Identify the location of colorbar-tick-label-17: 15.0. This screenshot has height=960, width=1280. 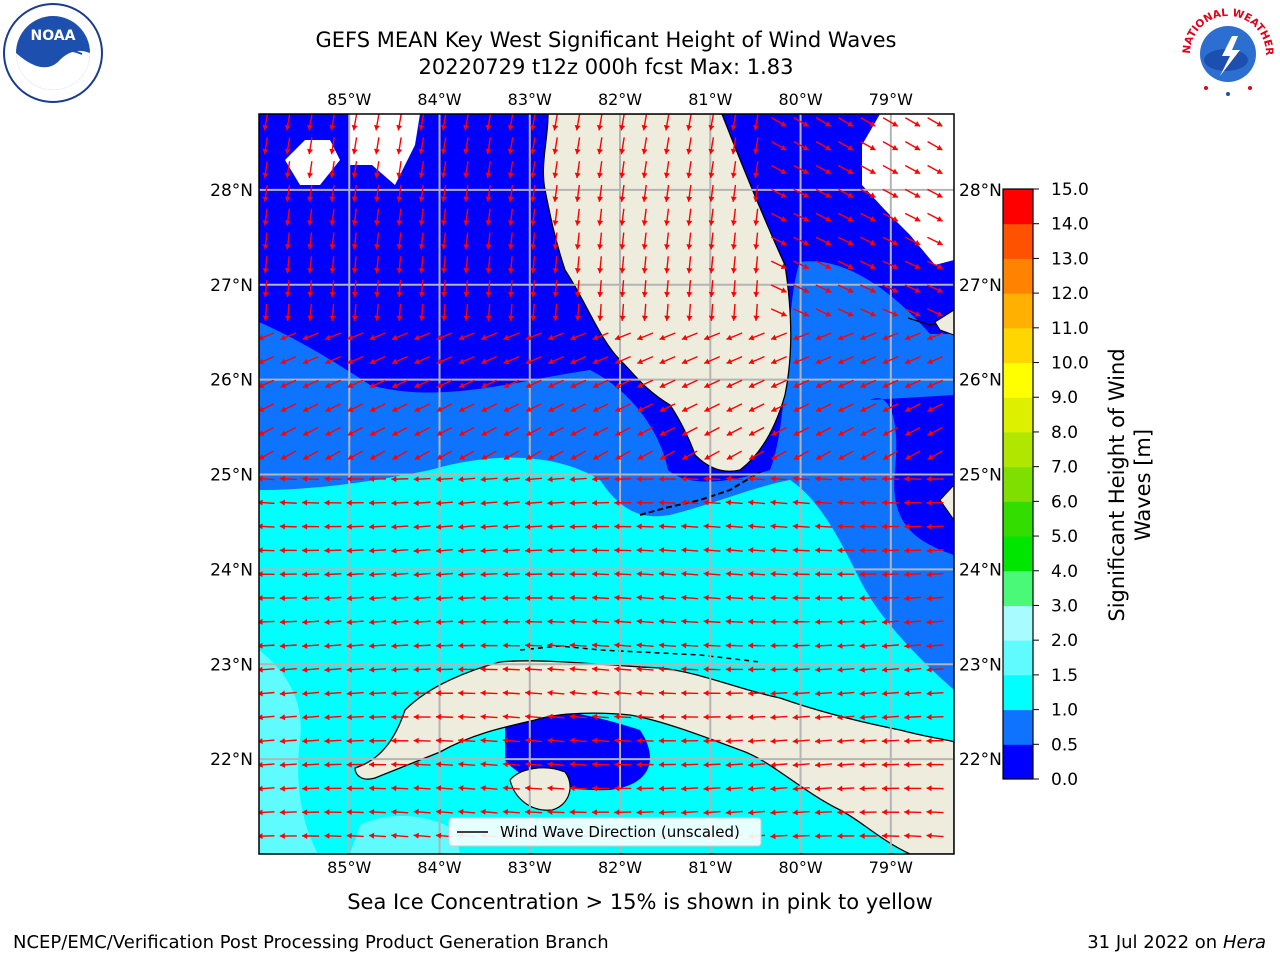
(1070, 190).